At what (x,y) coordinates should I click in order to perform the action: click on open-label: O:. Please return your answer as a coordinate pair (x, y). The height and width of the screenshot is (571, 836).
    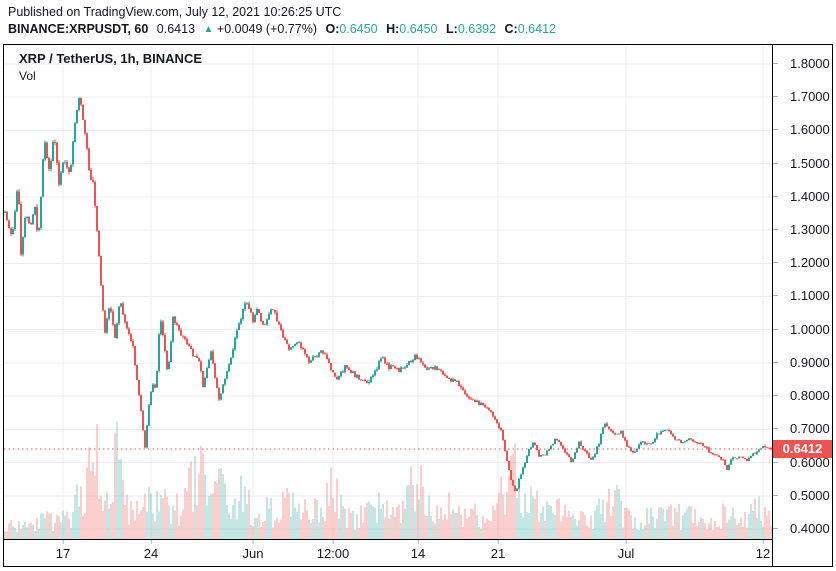
    Looking at the image, I should click on (332, 29).